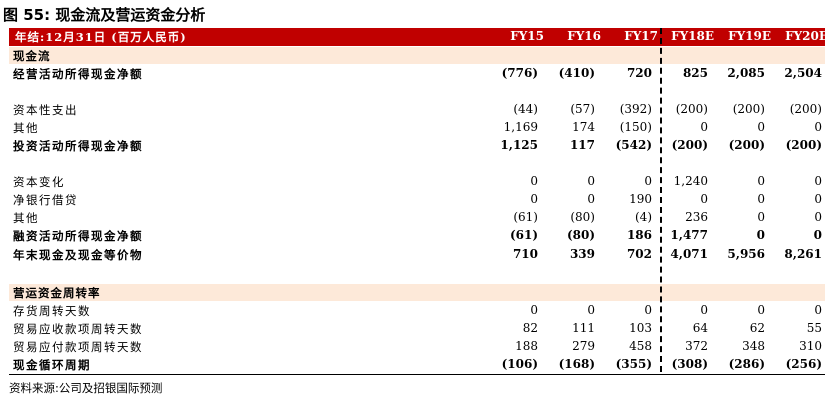 This screenshot has height=402, width=825. I want to click on cell-value: 348, so click(753, 346).